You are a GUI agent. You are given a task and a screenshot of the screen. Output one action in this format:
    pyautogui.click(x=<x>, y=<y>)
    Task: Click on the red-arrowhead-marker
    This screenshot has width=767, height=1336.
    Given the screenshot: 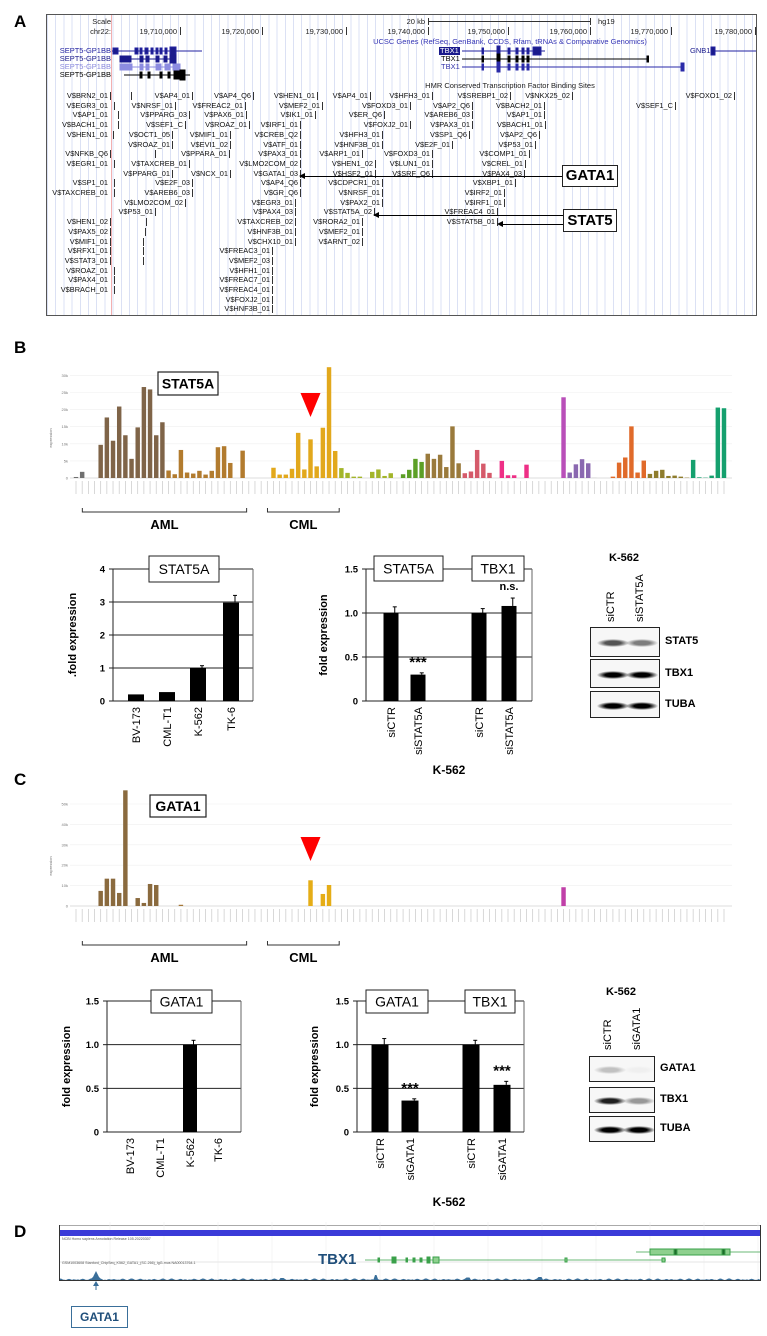 What is the action you would take?
    pyautogui.click(x=310, y=405)
    